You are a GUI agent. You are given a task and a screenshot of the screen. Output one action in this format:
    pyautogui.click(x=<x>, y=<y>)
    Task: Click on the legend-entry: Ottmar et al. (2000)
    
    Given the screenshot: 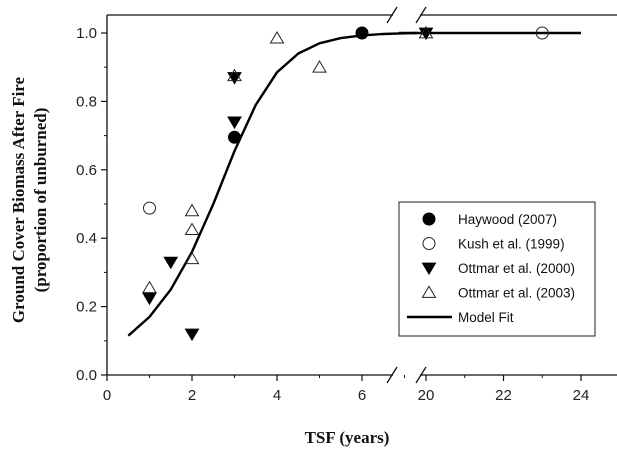 What is the action you would take?
    pyautogui.click(x=498, y=268)
    